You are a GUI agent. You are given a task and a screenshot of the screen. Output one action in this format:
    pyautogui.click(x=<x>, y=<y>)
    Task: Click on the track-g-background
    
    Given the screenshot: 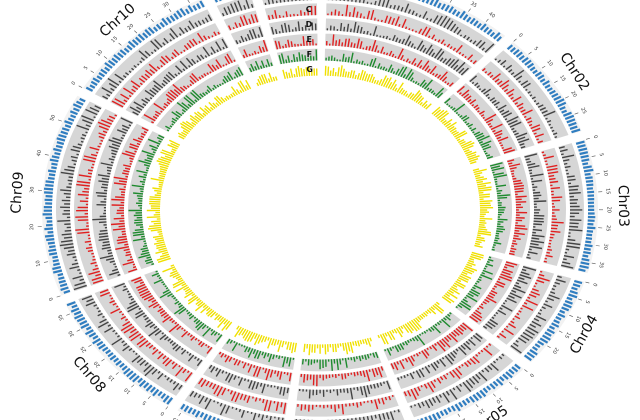 What is the action you would take?
    pyautogui.click(x=380, y=86)
    